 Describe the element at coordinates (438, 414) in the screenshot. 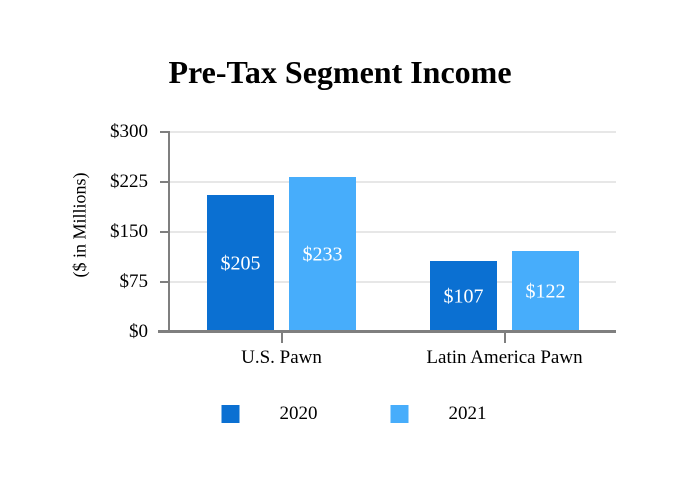

I see `legend-item-2021: 2021` at that location.